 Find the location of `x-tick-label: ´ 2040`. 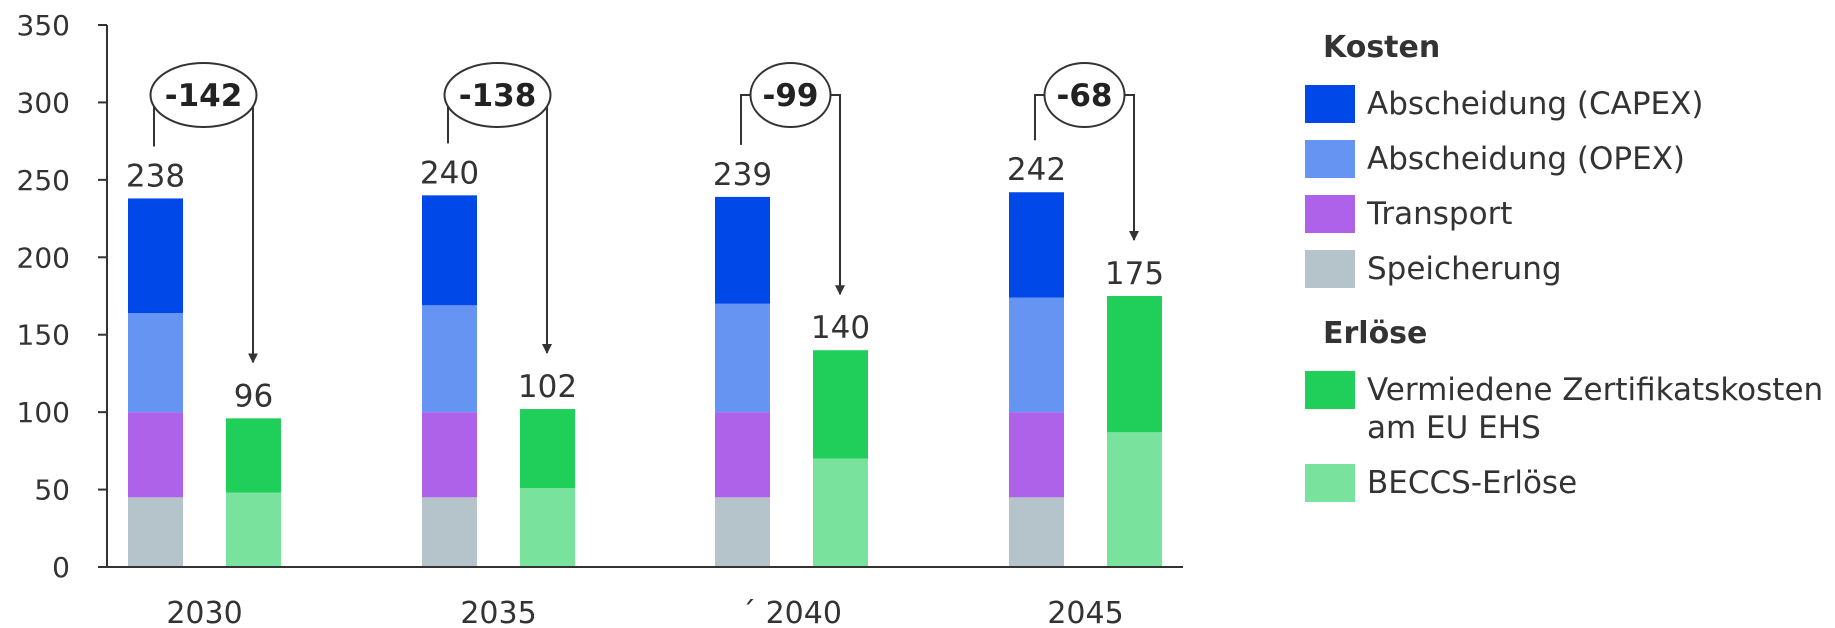

x-tick-label: ´ 2040 is located at coordinates (791, 612).